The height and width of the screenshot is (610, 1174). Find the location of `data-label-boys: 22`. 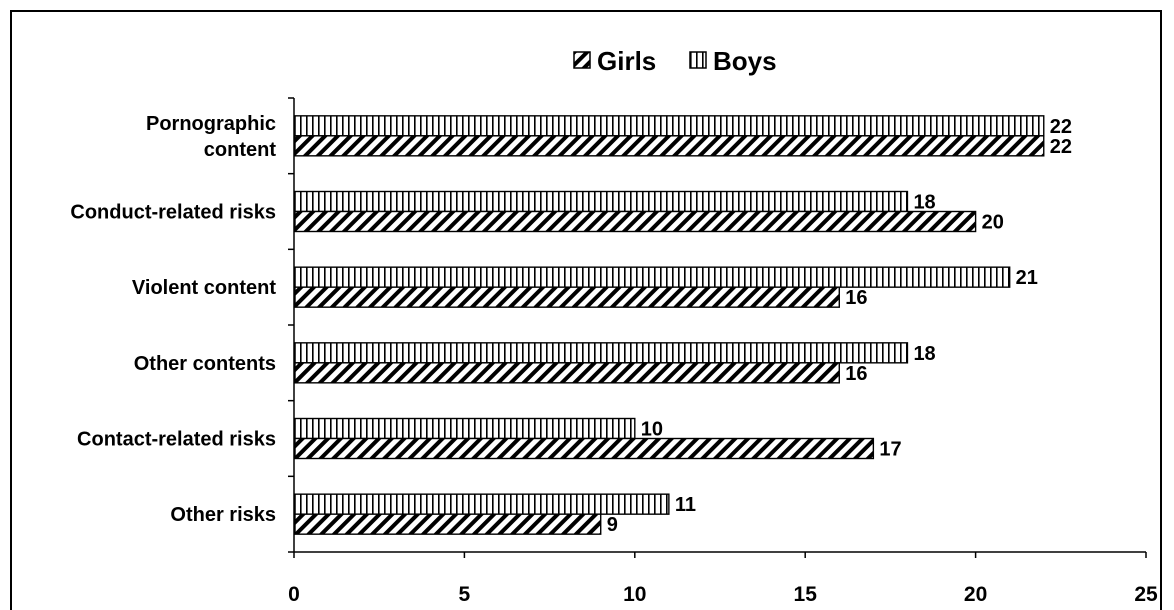

data-label-boys: 22 is located at coordinates (1061, 127).